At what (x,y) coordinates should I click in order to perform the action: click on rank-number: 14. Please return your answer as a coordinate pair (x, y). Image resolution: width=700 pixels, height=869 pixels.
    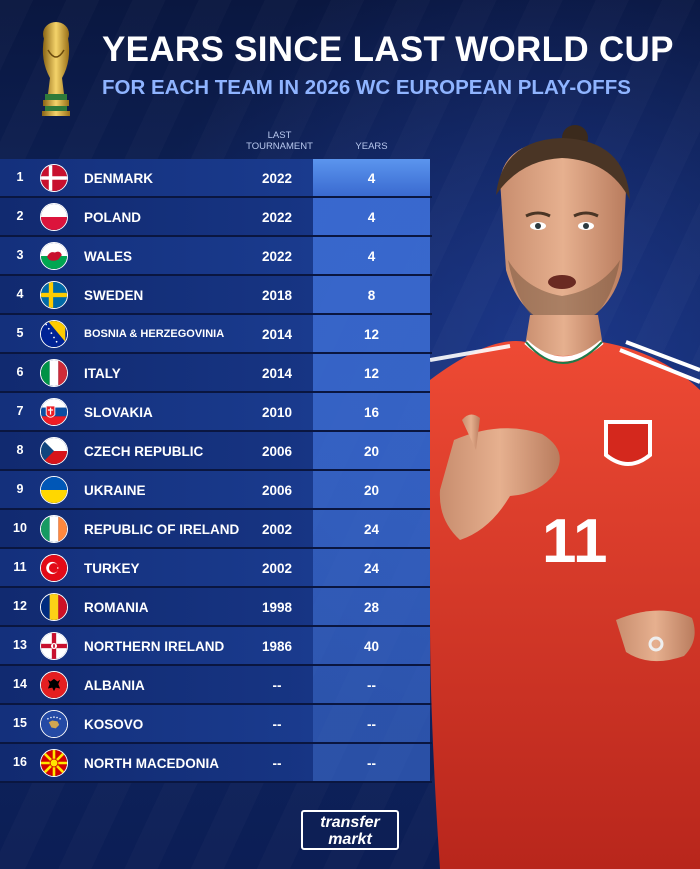
    Looking at the image, I should click on (20, 684).